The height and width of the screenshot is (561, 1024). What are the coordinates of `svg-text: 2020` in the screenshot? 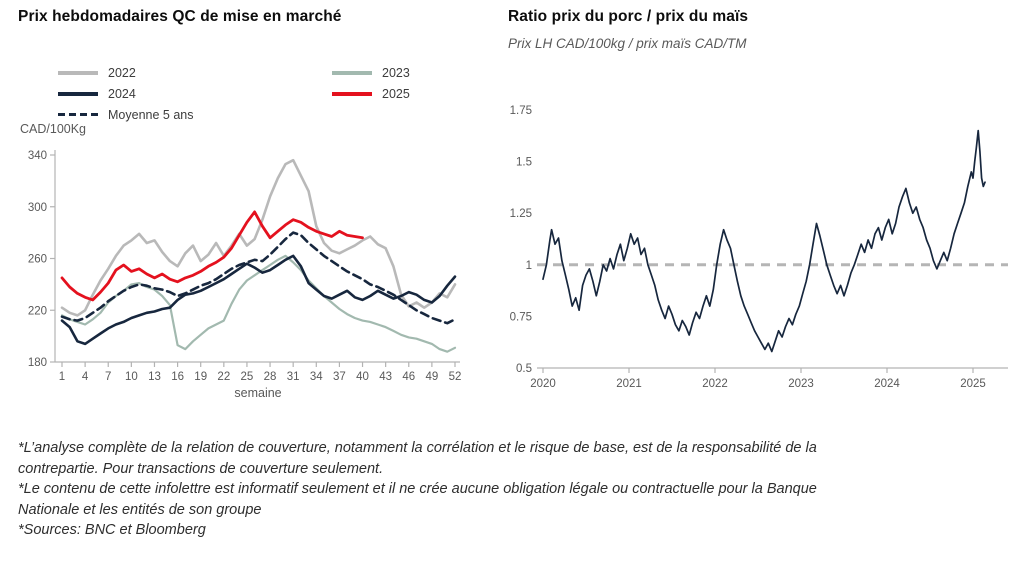 It's located at (543, 384).